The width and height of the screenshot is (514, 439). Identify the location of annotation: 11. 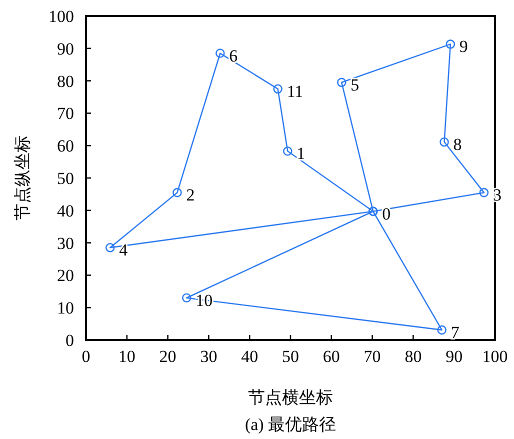
(295, 91).